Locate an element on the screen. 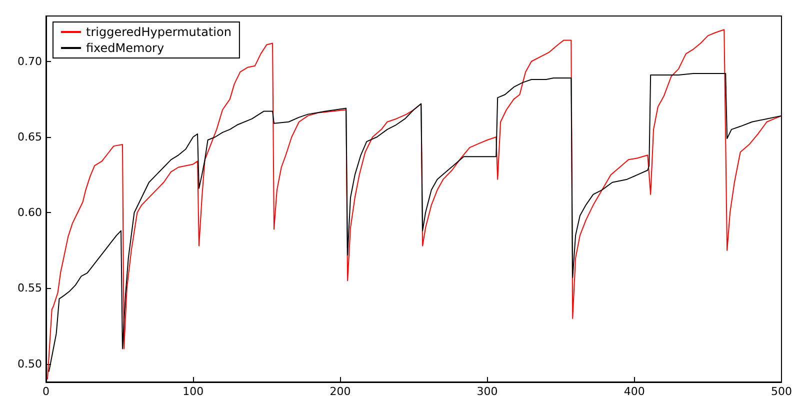  x-tick-label: 100 is located at coordinates (193, 391).